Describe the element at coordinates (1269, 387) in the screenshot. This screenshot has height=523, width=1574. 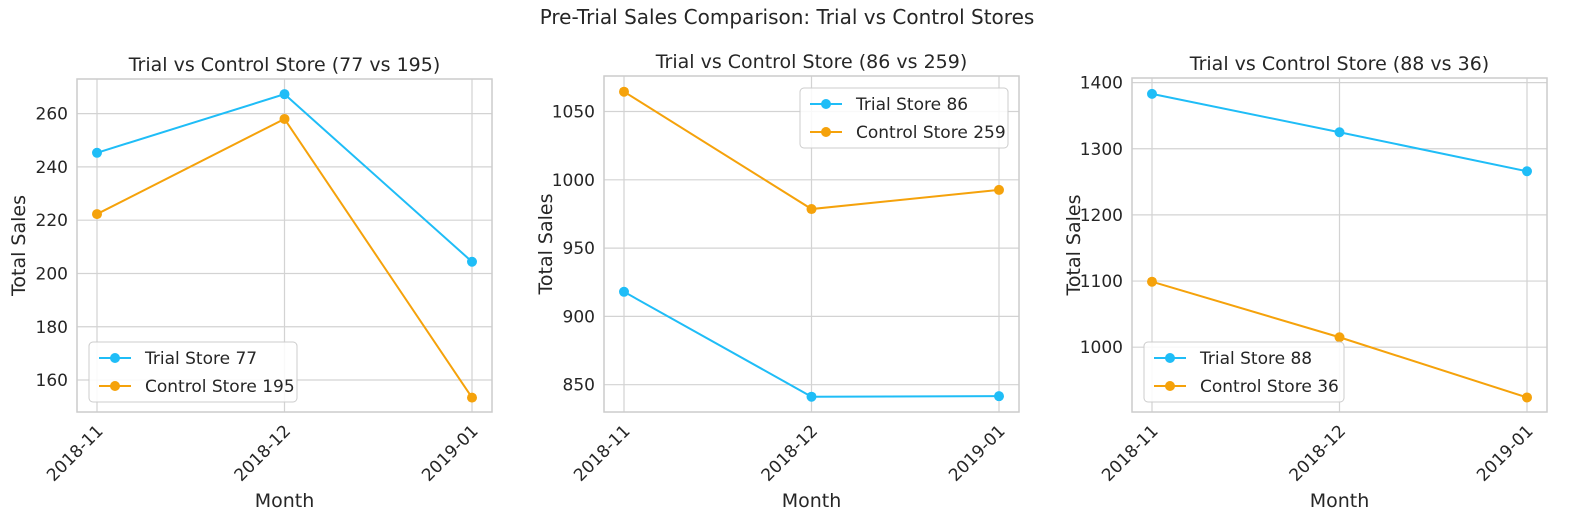
I see `legend-label: Control Store 36` at that location.